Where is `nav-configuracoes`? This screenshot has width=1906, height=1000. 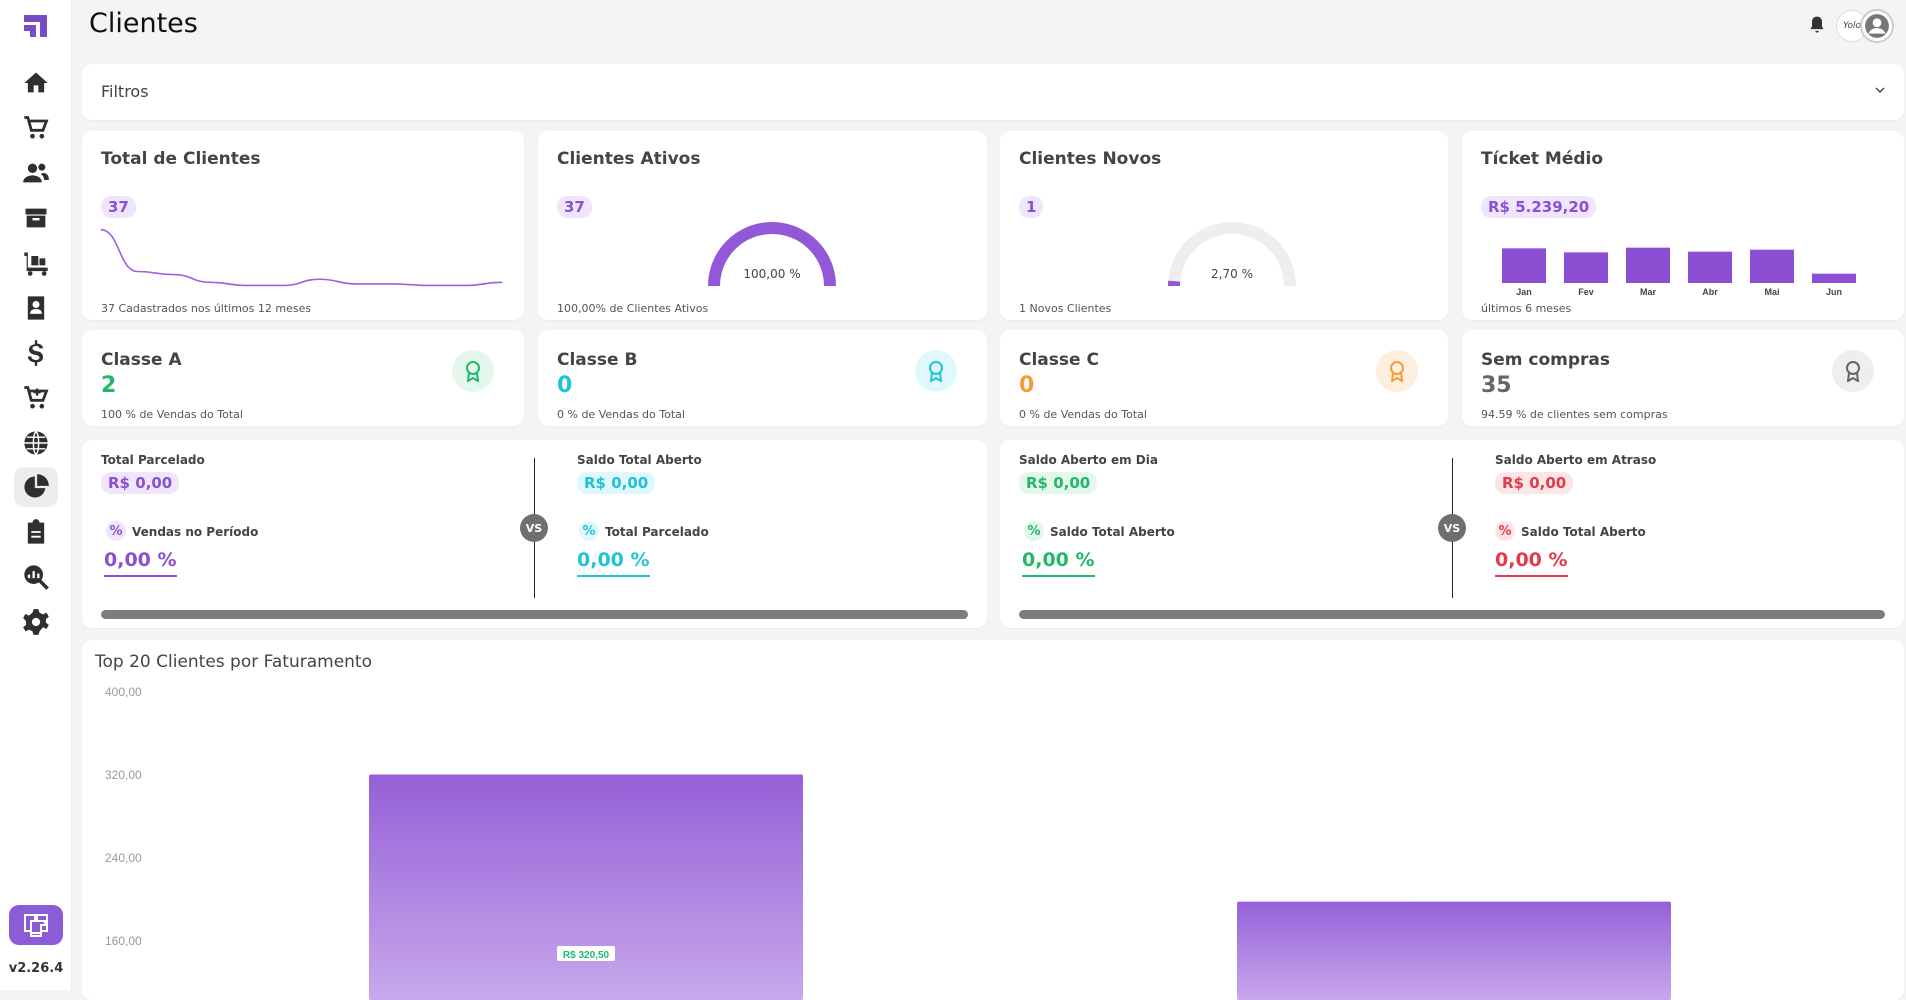 nav-configuracoes is located at coordinates (36, 622).